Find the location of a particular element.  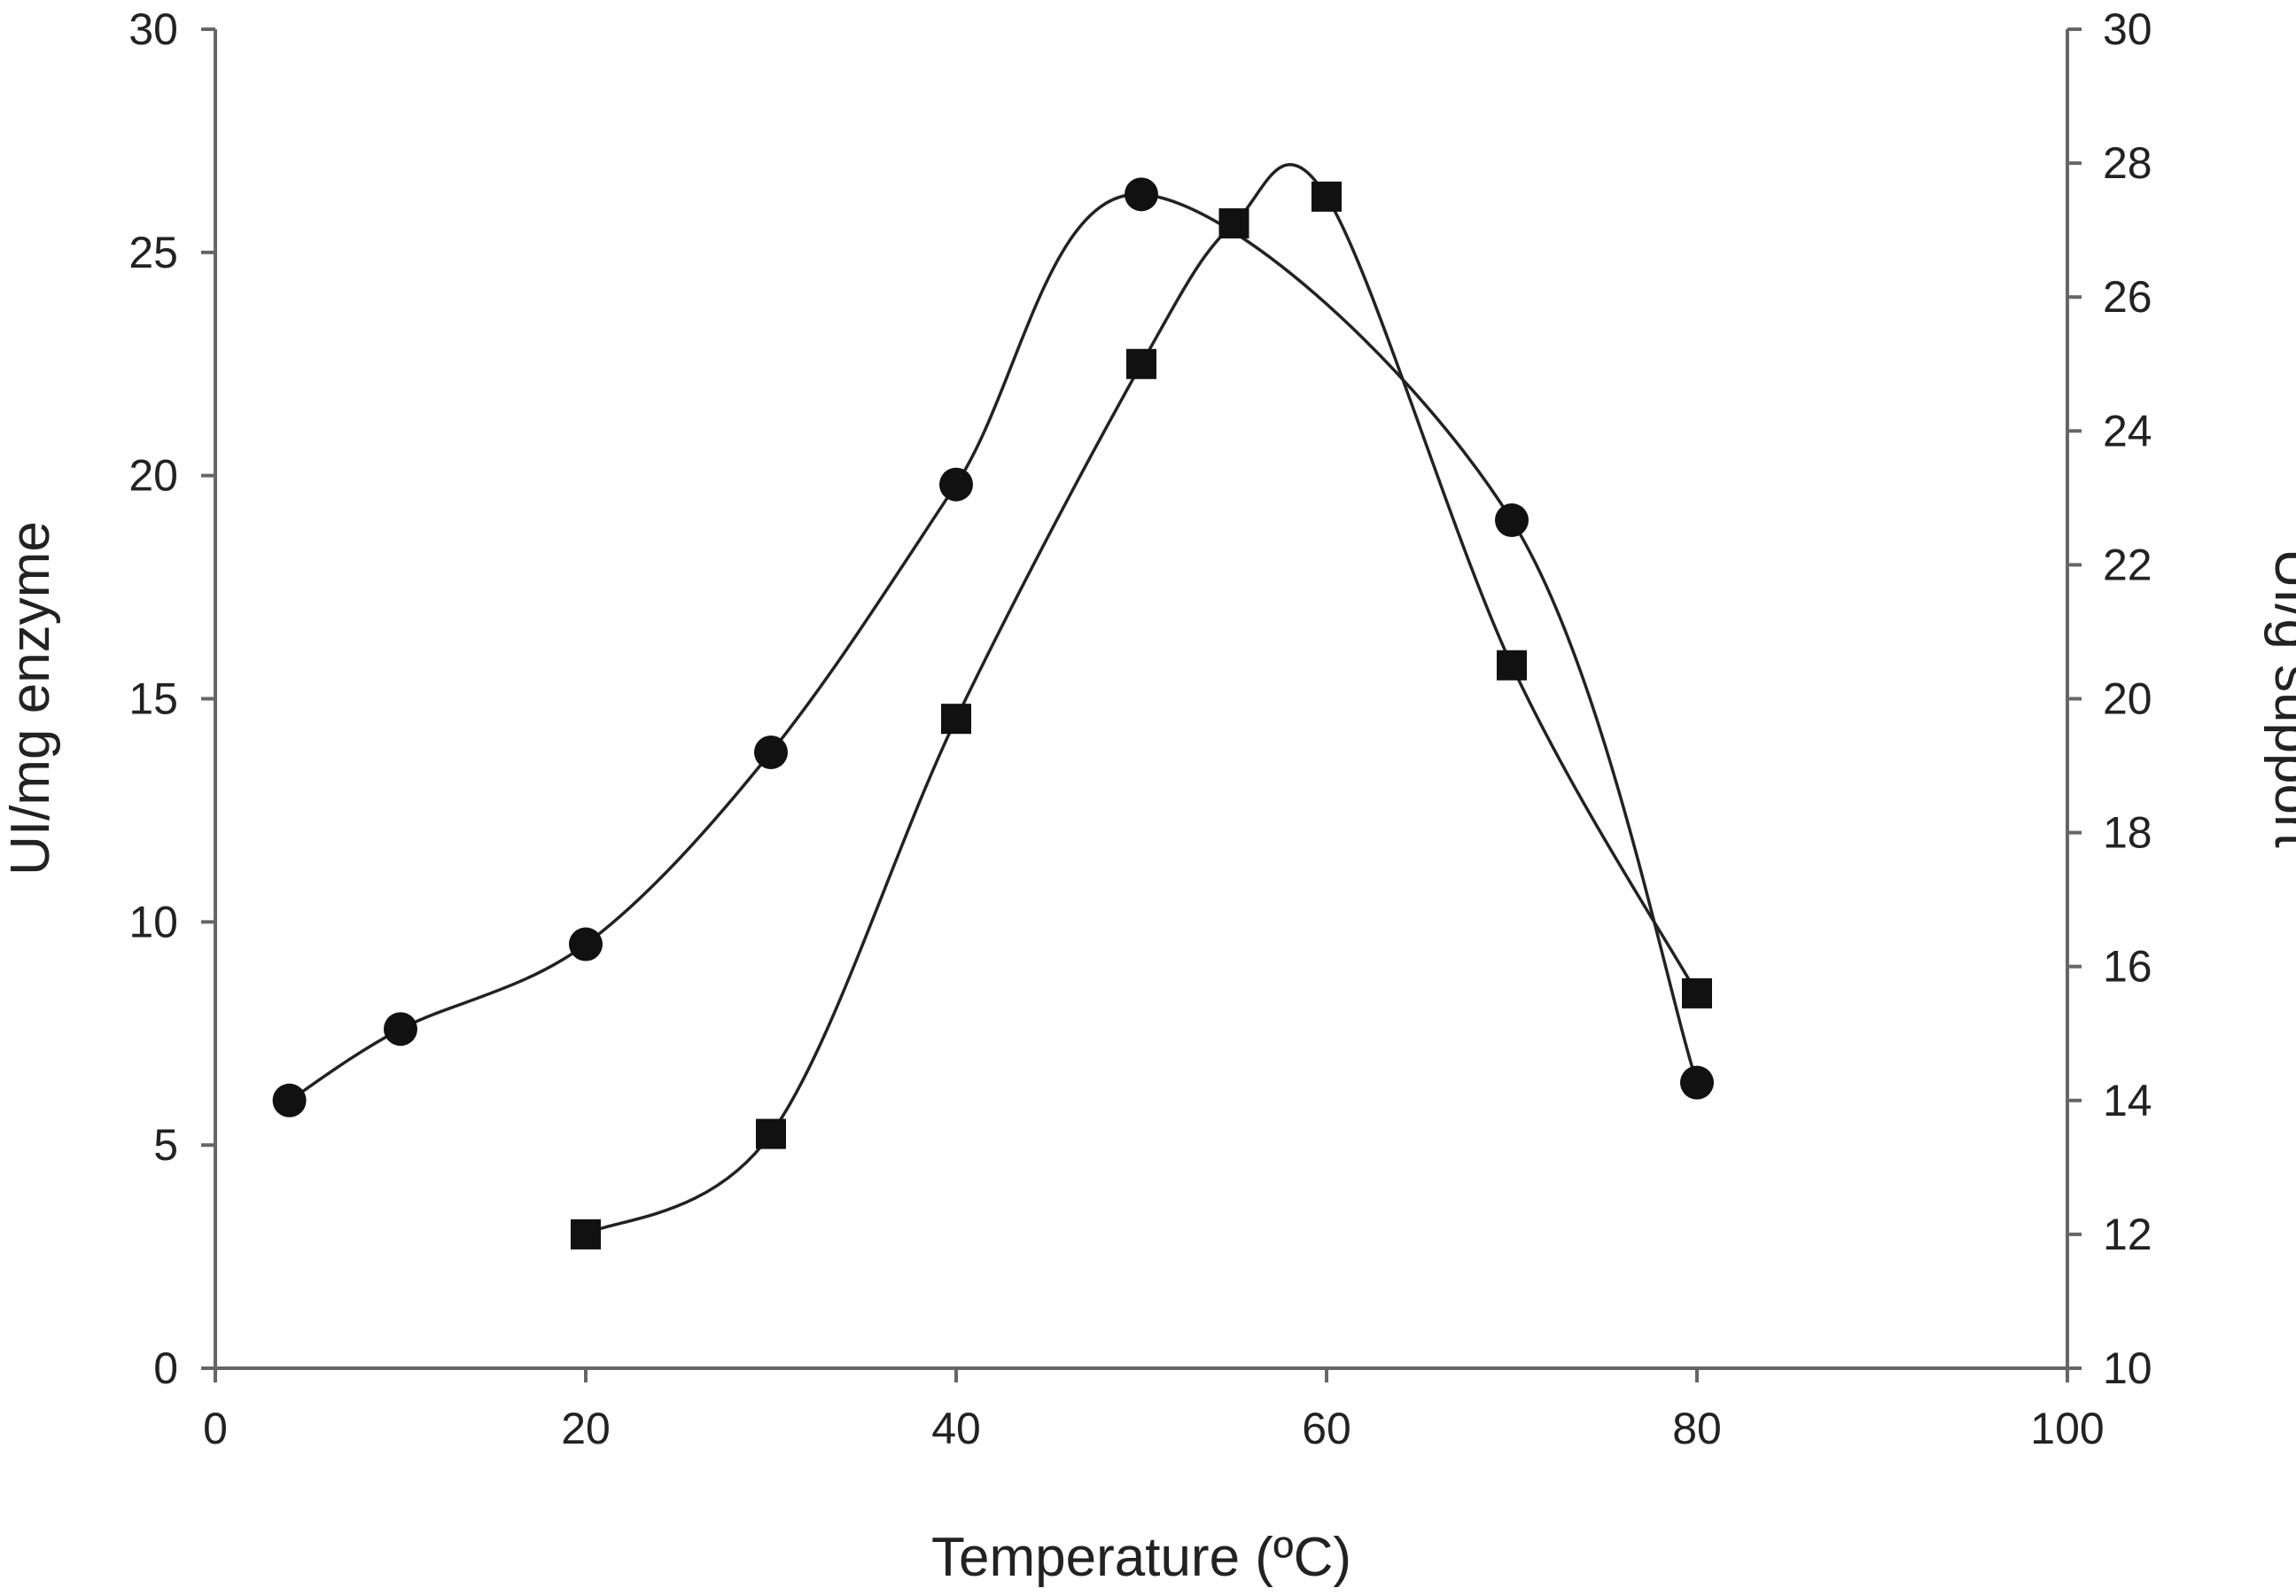

x-tick-label: 20 is located at coordinates (586, 1428).